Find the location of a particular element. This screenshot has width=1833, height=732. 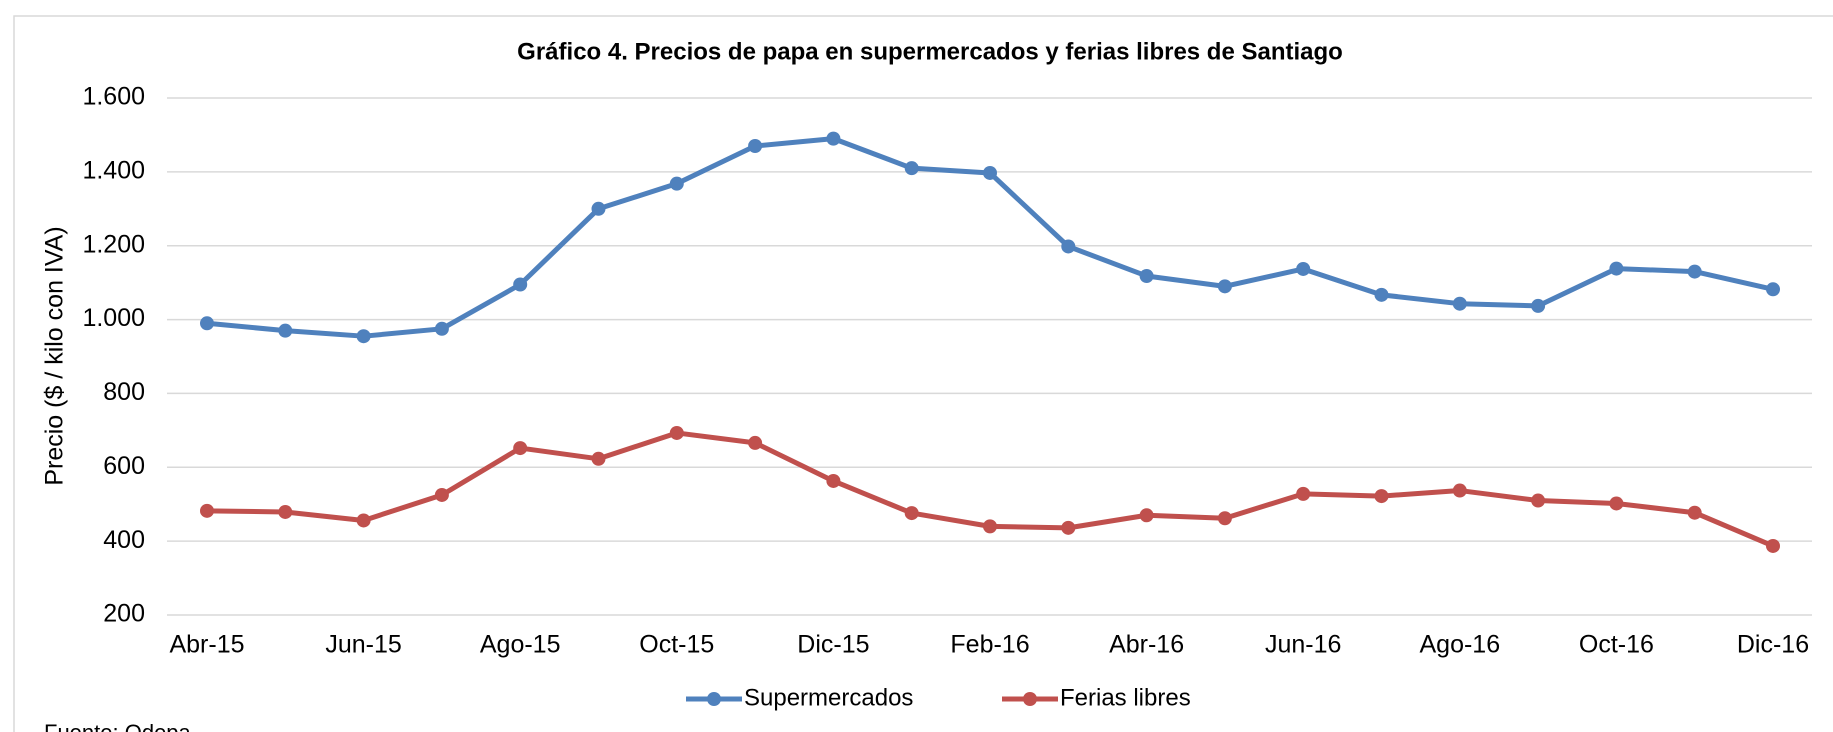

x-tick-label: Ago-15 is located at coordinates (520, 645).